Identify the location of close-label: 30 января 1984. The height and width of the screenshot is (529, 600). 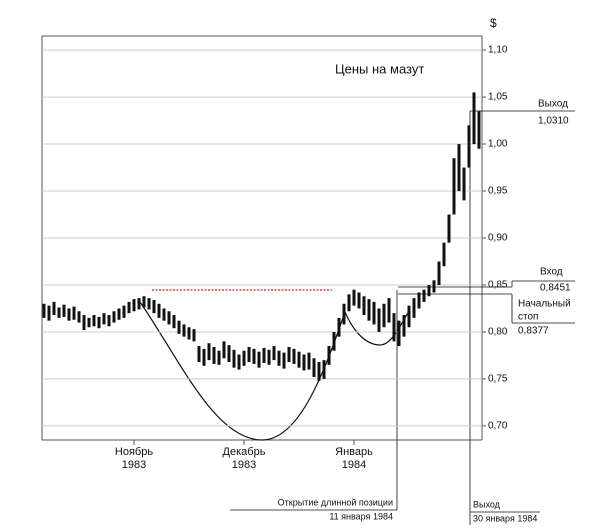
(505, 518).